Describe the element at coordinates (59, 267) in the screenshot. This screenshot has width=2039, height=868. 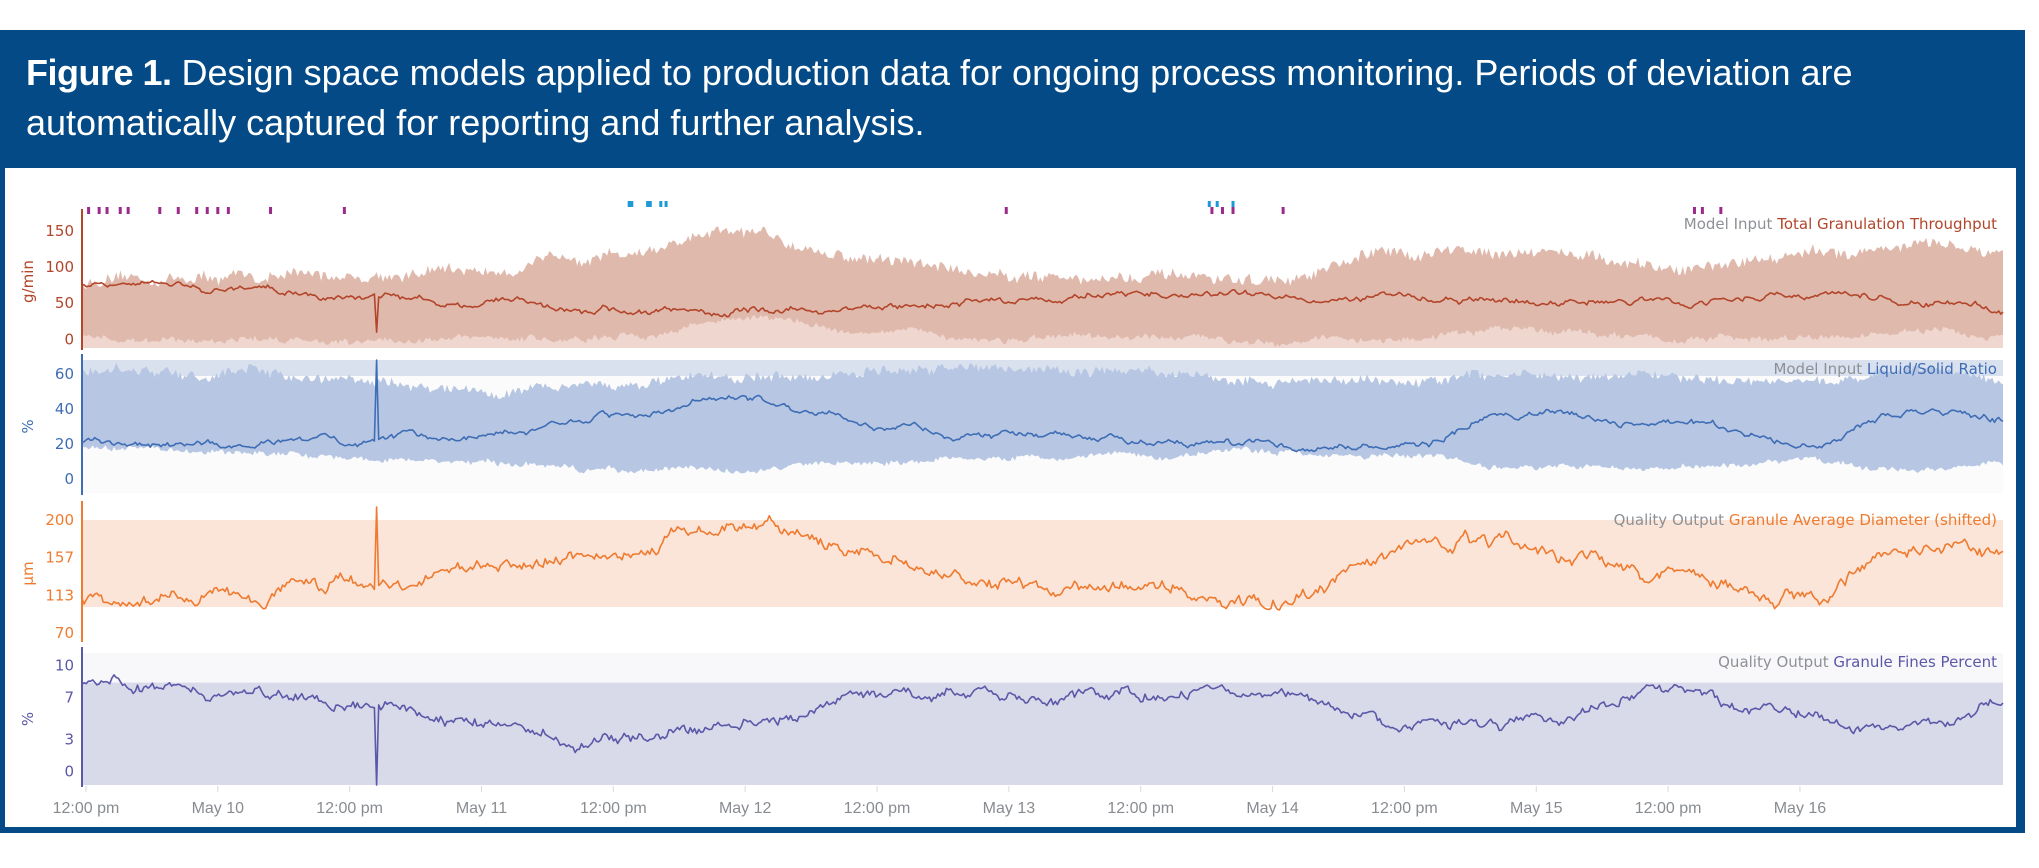
I see `y-tick-label: 100` at that location.